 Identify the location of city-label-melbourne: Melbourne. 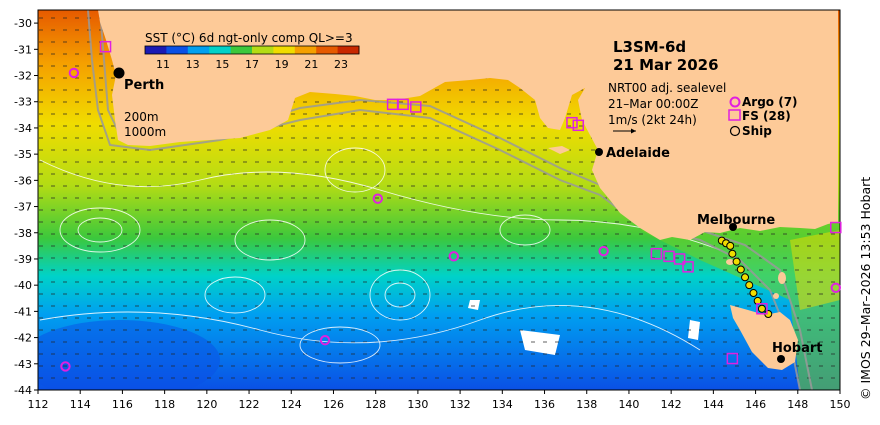
(736, 220).